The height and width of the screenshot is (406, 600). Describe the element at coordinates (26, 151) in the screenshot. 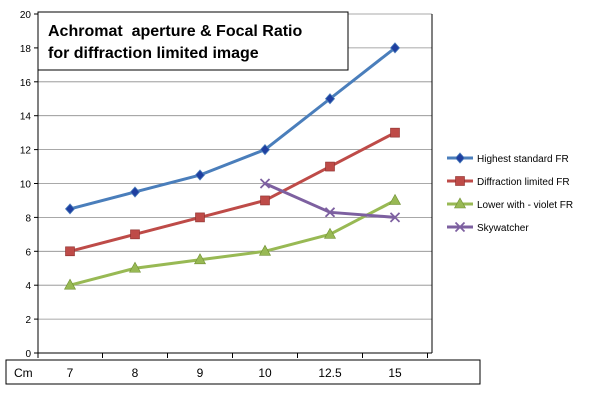

I see `y-tick-label: 12` at that location.